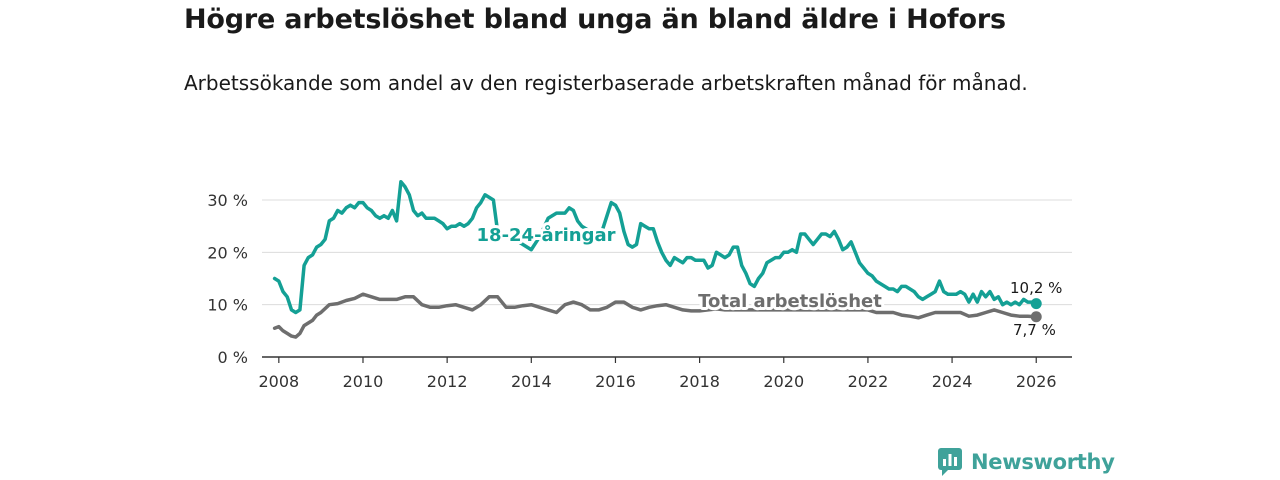 The height and width of the screenshot is (480, 1280). I want to click on total-series-label: Total arbetslöshet, so click(790, 301).